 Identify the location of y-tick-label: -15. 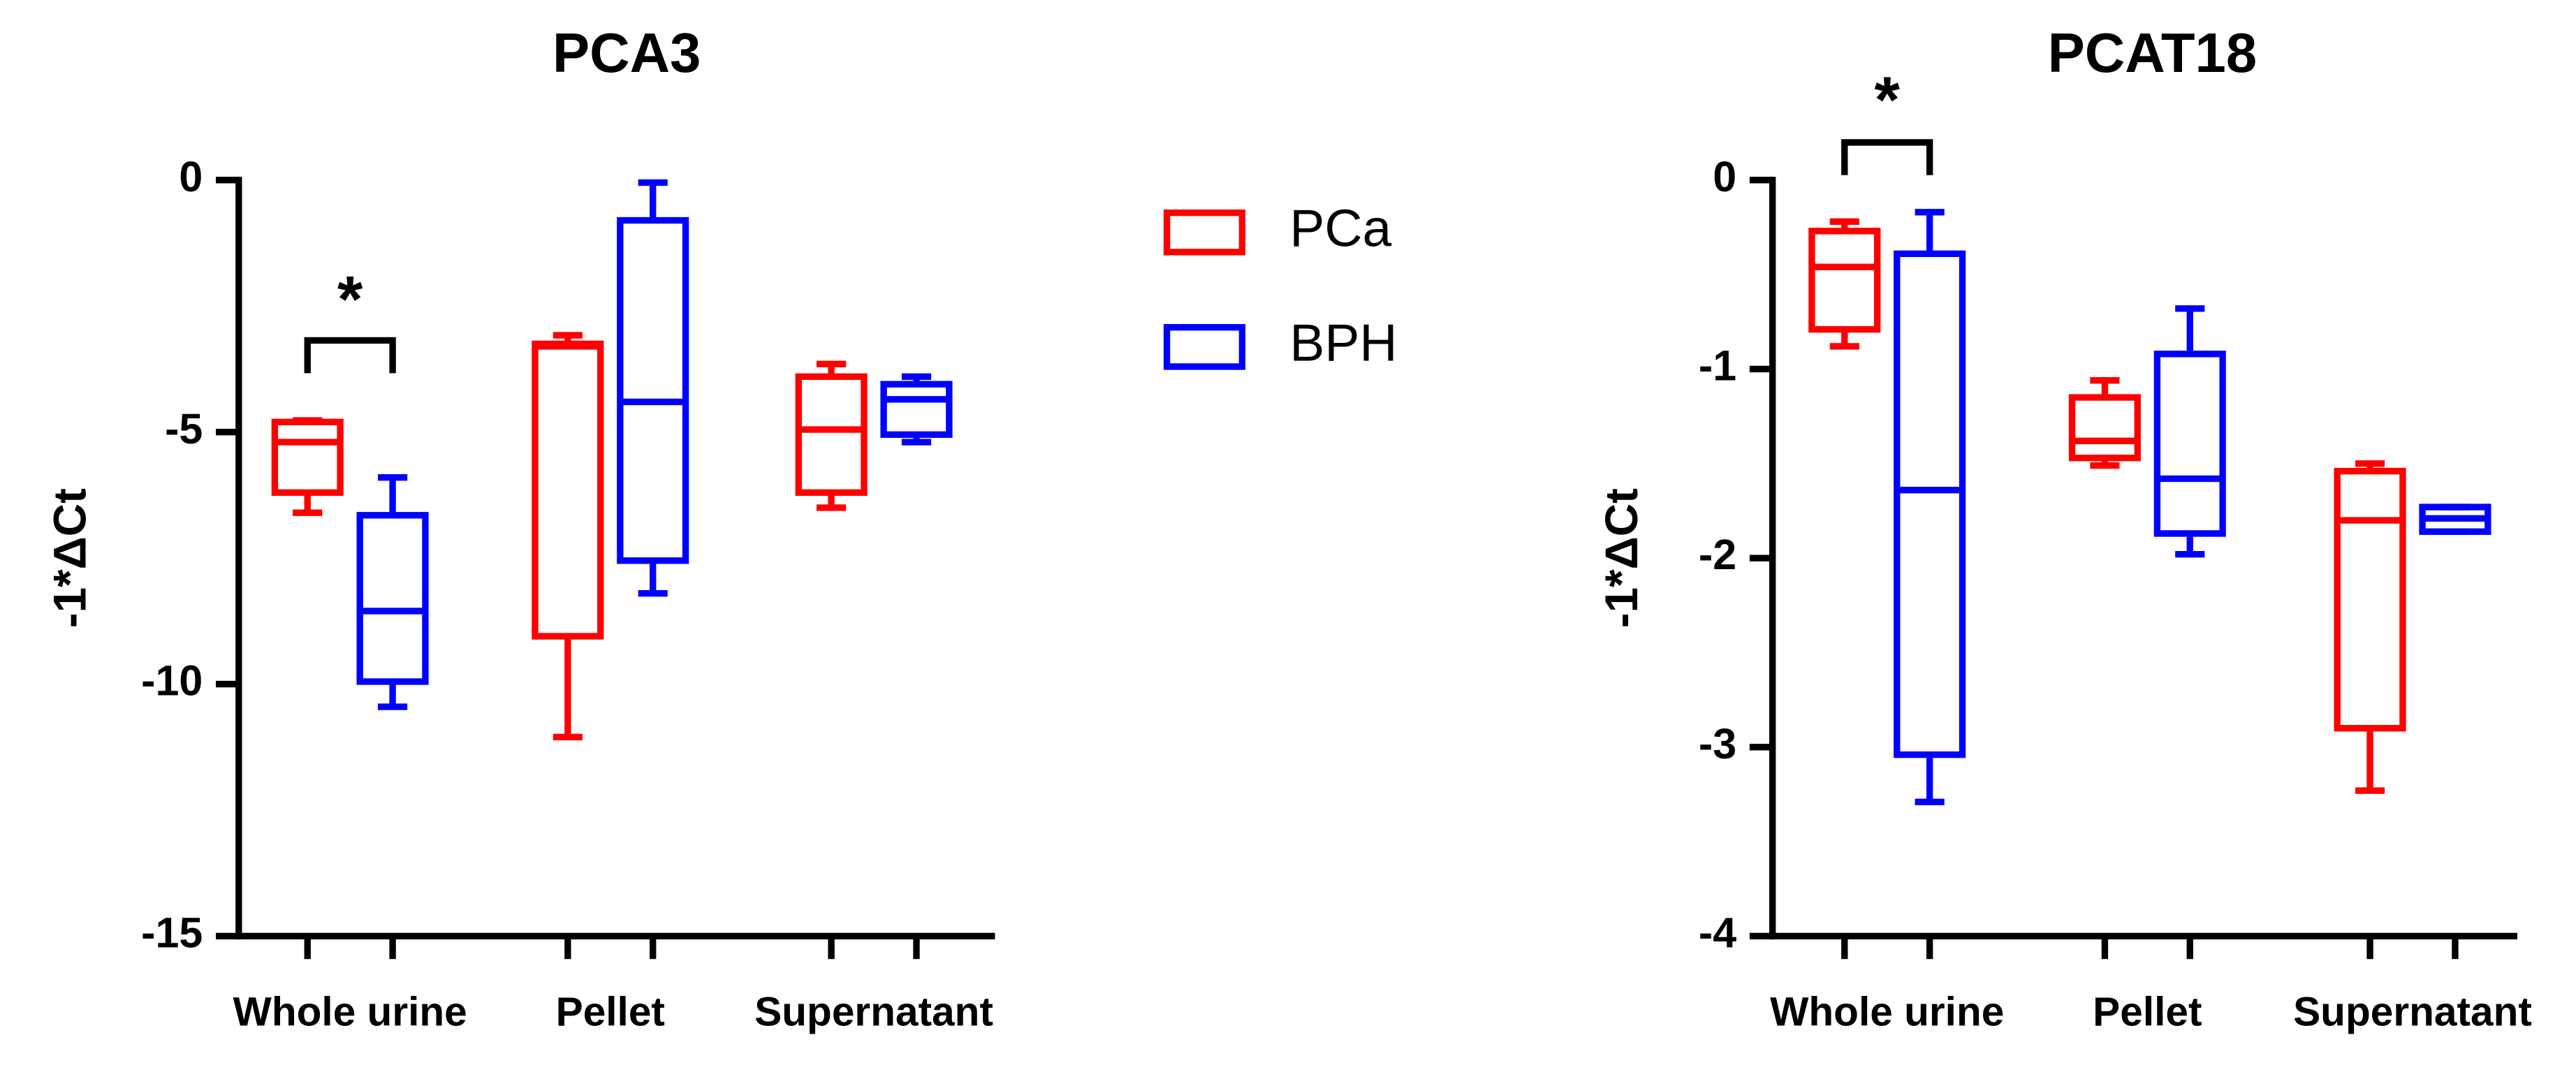
(172, 933).